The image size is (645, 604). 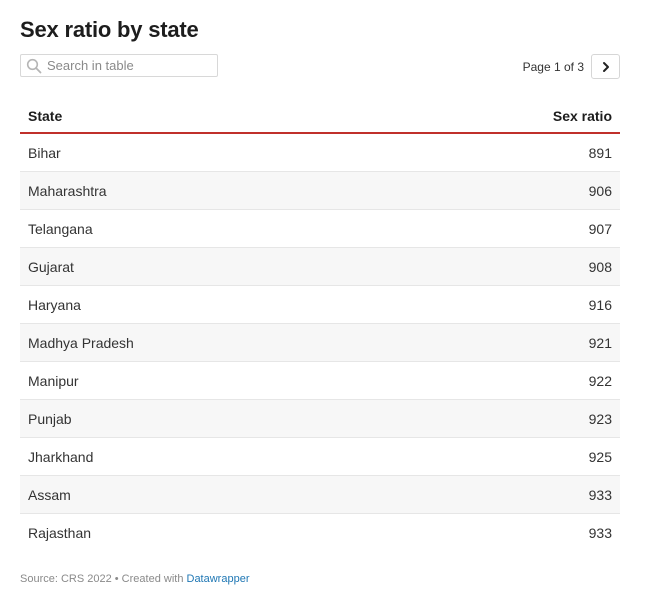 I want to click on next-page-button, so click(x=605, y=66).